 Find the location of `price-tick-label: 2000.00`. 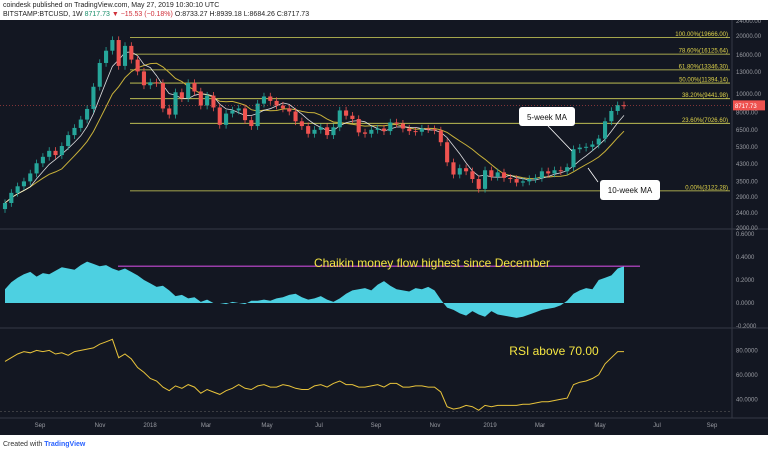

price-tick-label: 2000.00 is located at coordinates (747, 229).